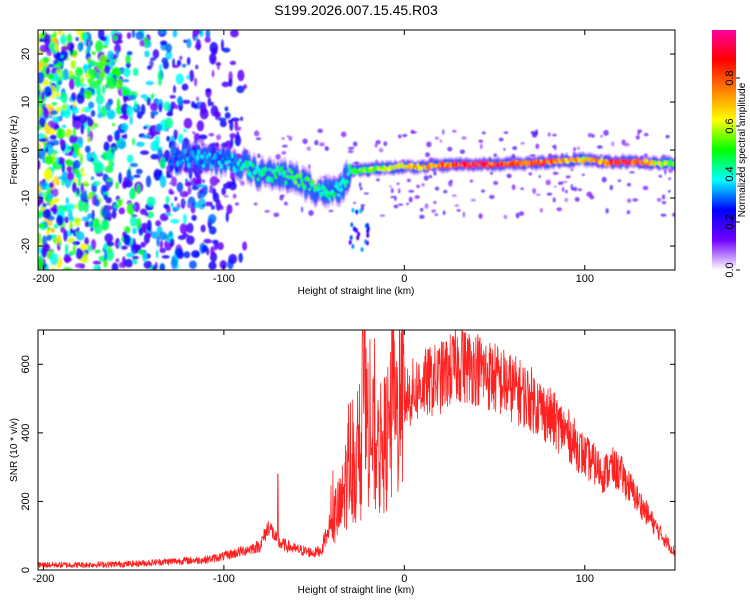 The height and width of the screenshot is (600, 750). What do you see at coordinates (26, 364) in the screenshot?
I see `snr-y-tick-label: 600` at bounding box center [26, 364].